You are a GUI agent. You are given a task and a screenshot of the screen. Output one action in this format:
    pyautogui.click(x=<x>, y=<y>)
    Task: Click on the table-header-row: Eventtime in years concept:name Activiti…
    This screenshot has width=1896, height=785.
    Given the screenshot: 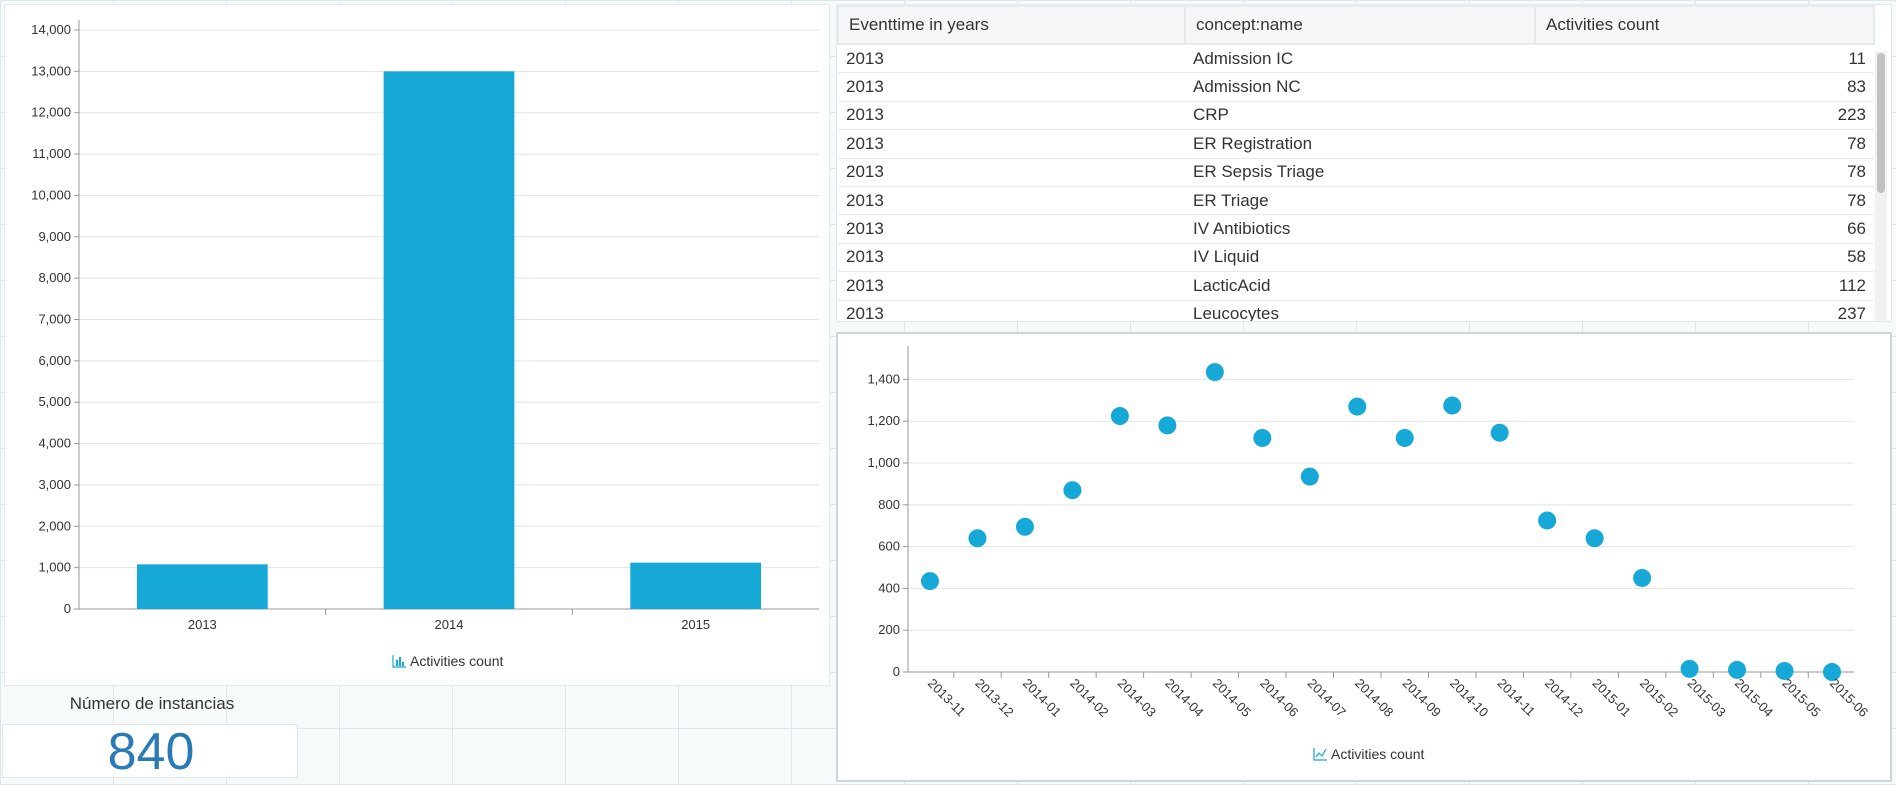 What is the action you would take?
    pyautogui.click(x=1356, y=25)
    